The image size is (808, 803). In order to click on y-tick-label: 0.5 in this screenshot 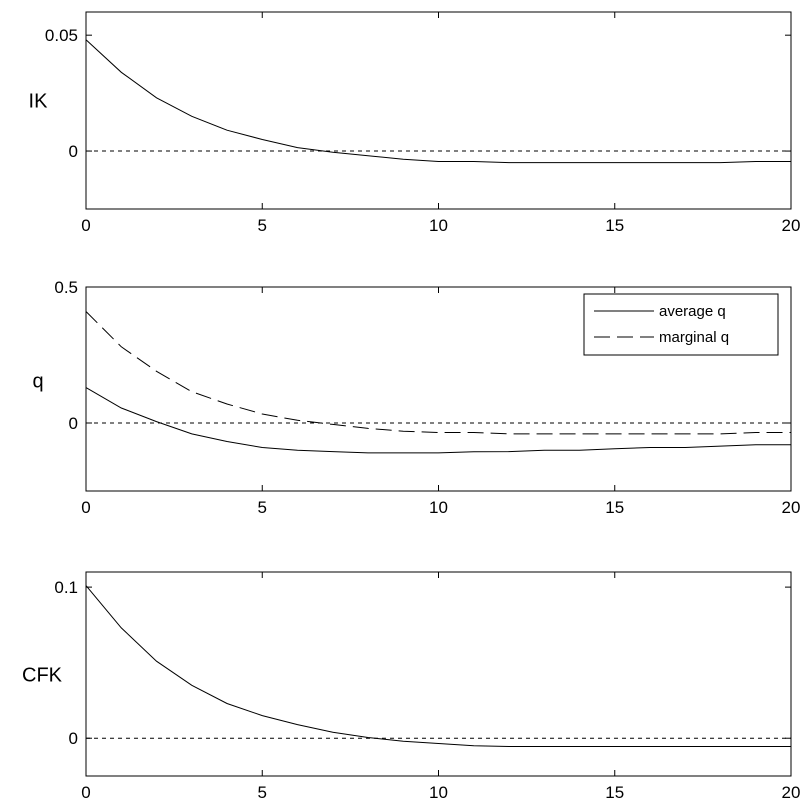, I will do `click(66, 287)`.